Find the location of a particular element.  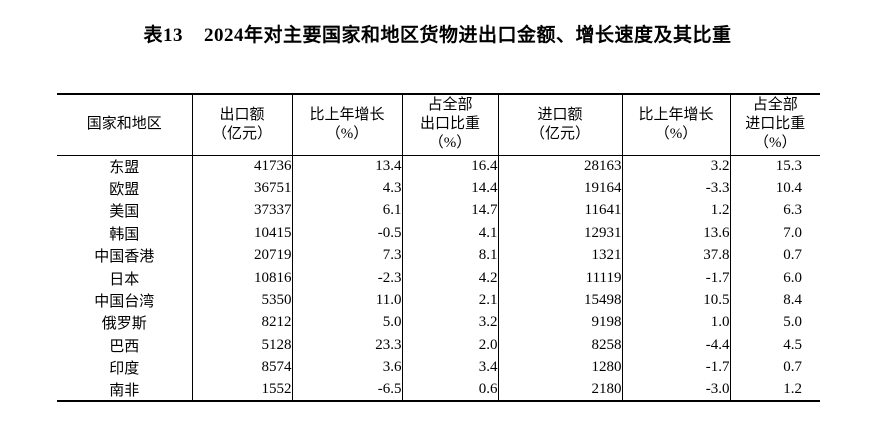

cell-export-growth: 5.0 is located at coordinates (346, 323).